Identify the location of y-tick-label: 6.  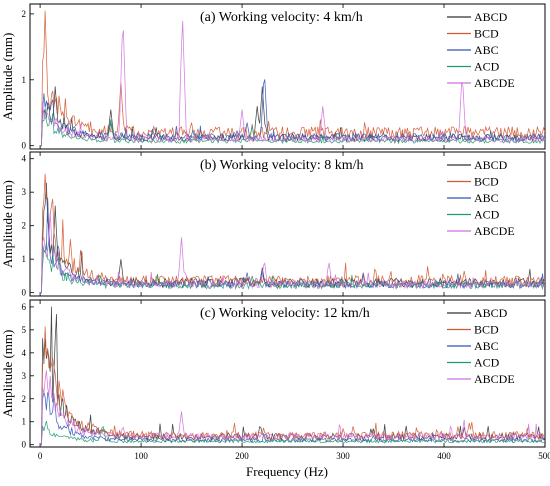
(24, 307).